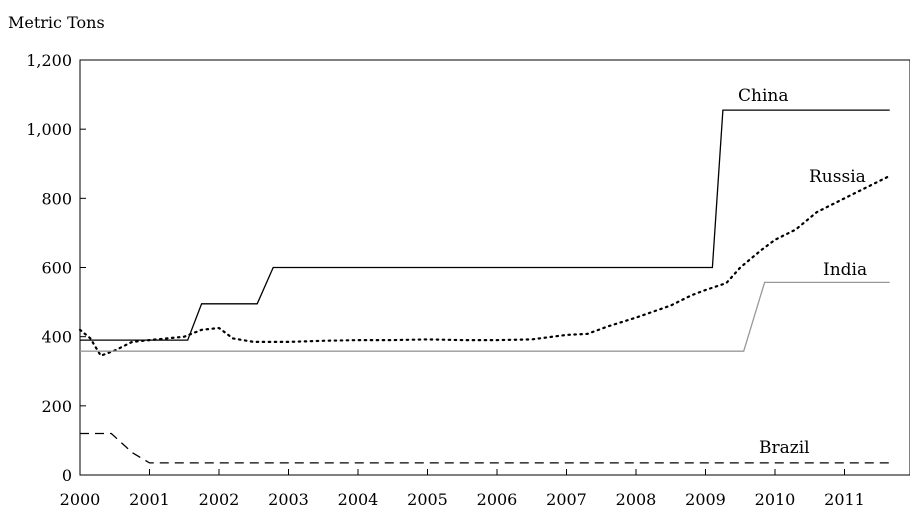  Describe the element at coordinates (763, 96) in the screenshot. I see `series-label-china: China` at that location.